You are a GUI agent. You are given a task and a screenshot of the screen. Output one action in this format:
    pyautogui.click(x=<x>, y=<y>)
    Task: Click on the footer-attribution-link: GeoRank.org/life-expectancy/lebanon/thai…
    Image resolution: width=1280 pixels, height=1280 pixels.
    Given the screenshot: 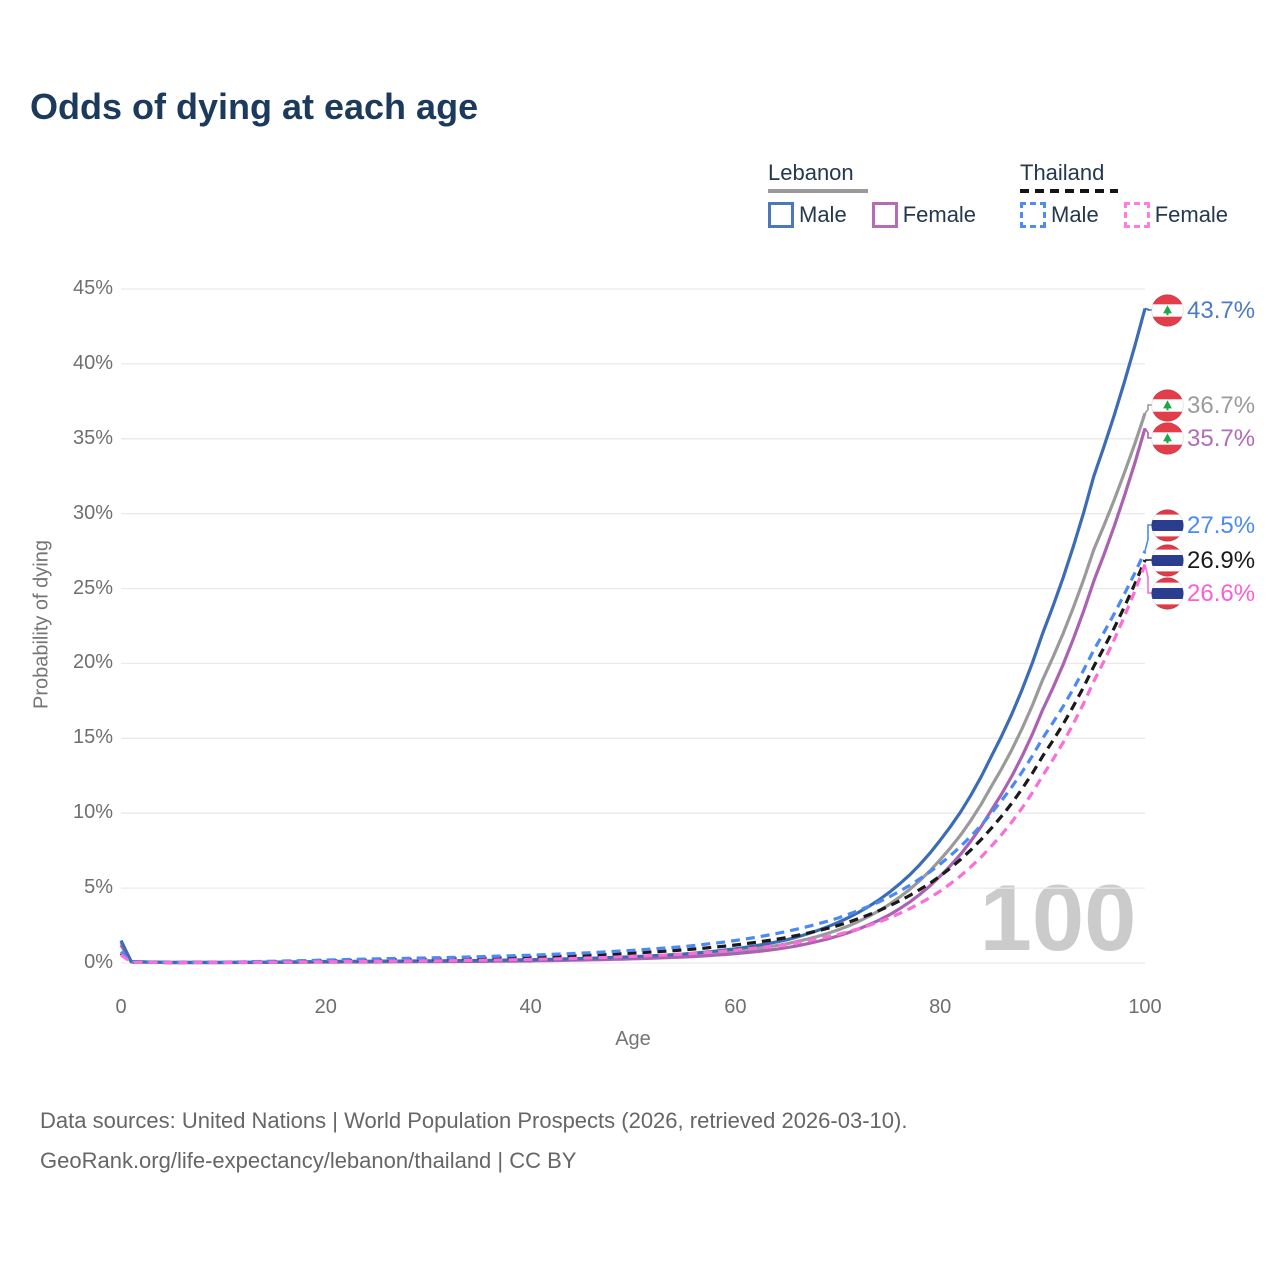 What is the action you would take?
    pyautogui.click(x=308, y=1160)
    